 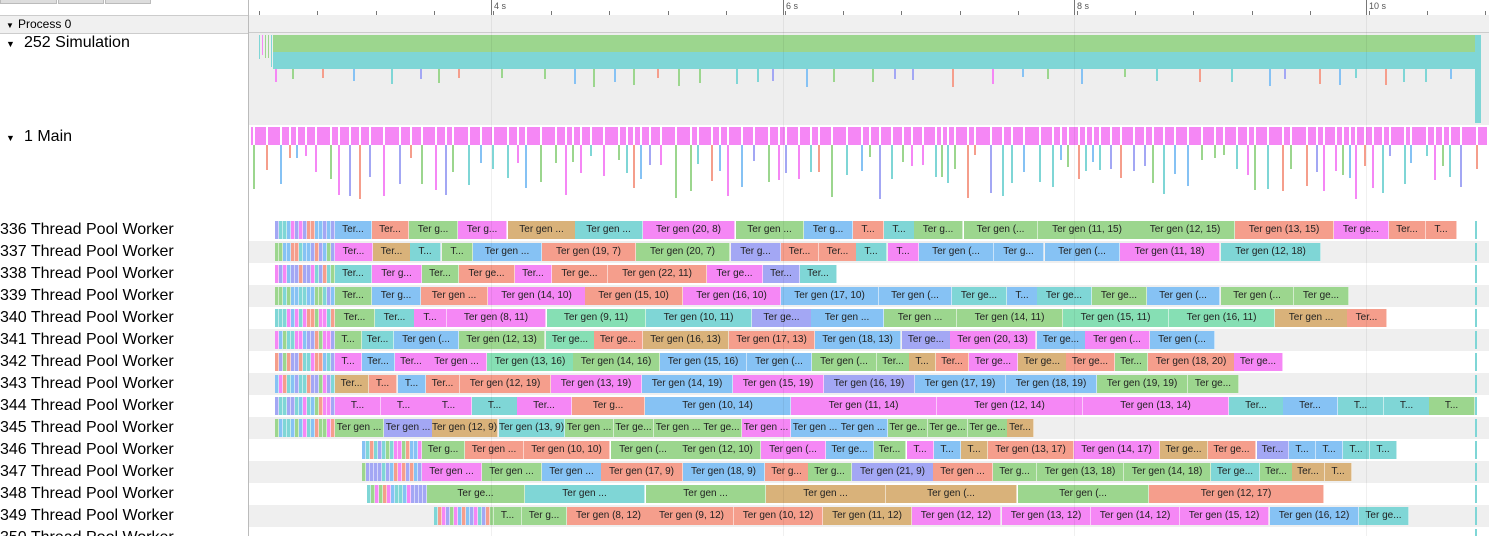 I want to click on task-slice: Ter gen (15, 12), so click(x=1224, y=516).